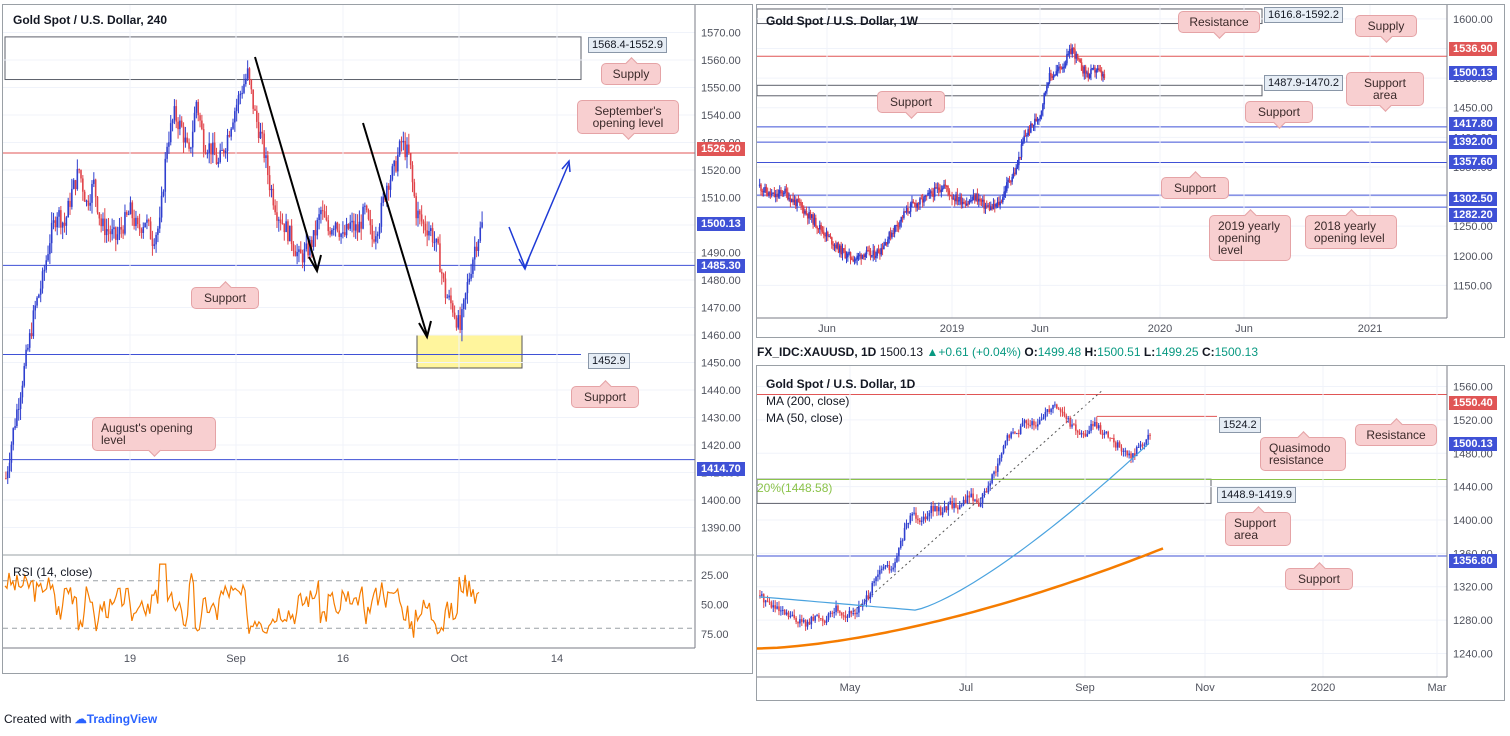 Image resolution: width=1510 pixels, height=736 pixels. I want to click on y-tick-label: 1480.00, so click(721, 281).